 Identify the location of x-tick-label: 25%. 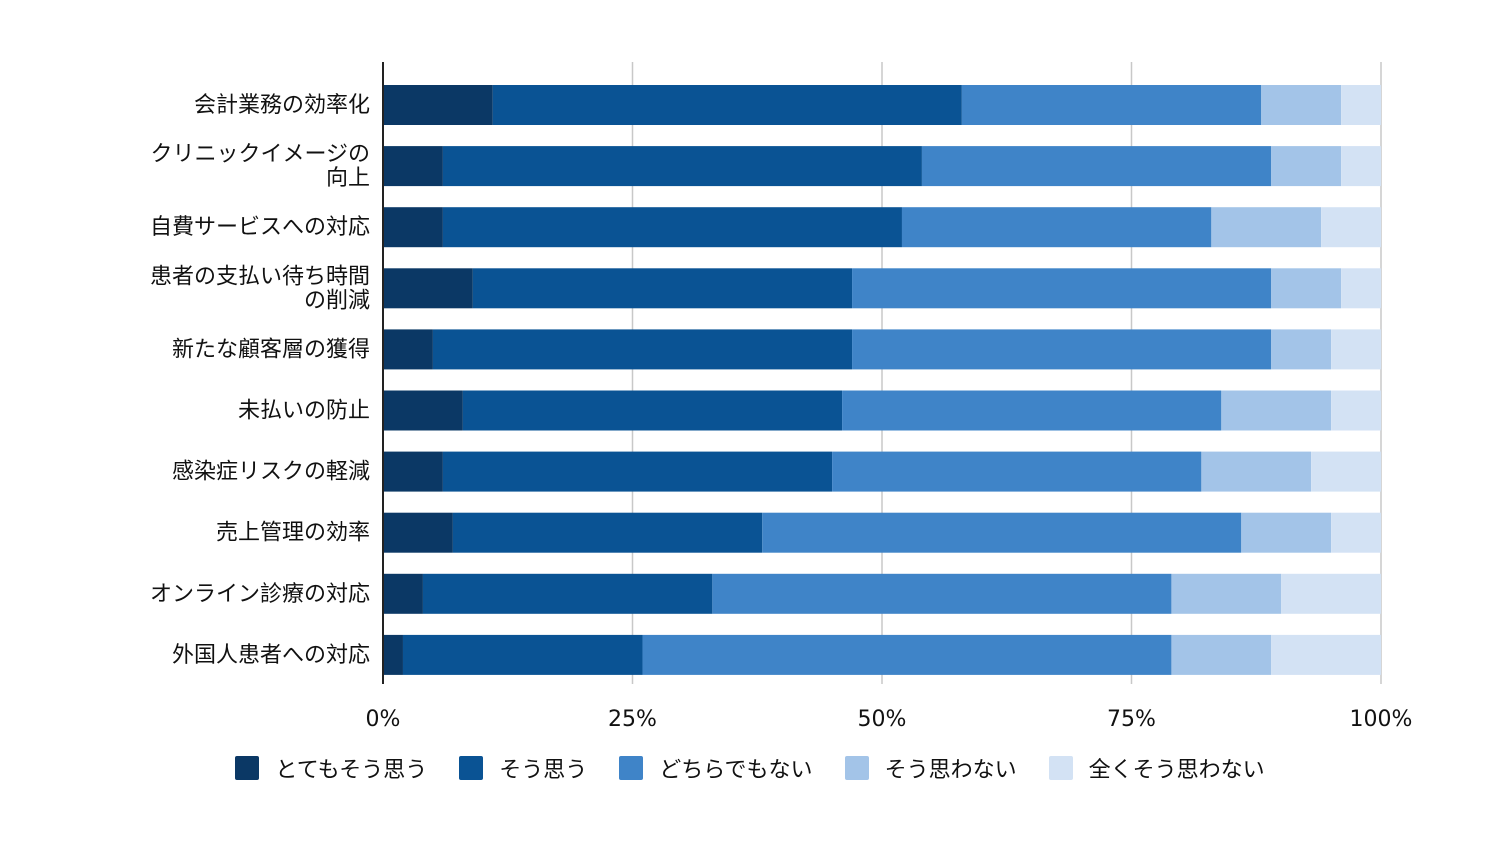
(632, 719).